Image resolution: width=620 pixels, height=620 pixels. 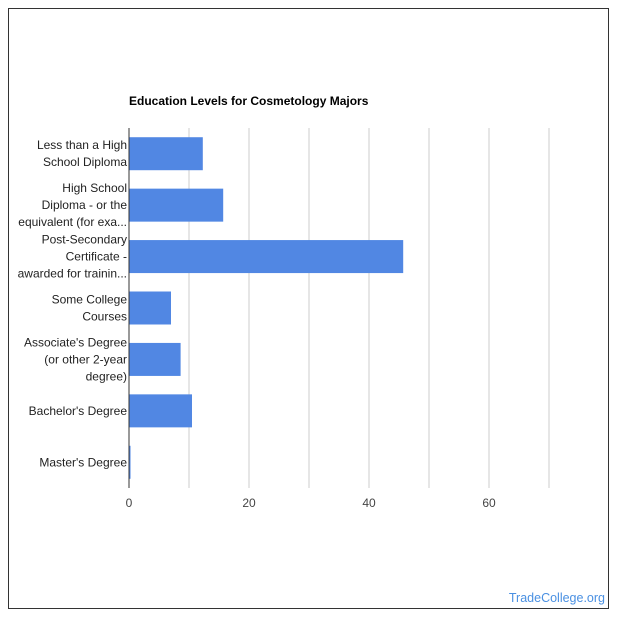 What do you see at coordinates (129, 503) in the screenshot?
I see `x-tick-label: 0` at bounding box center [129, 503].